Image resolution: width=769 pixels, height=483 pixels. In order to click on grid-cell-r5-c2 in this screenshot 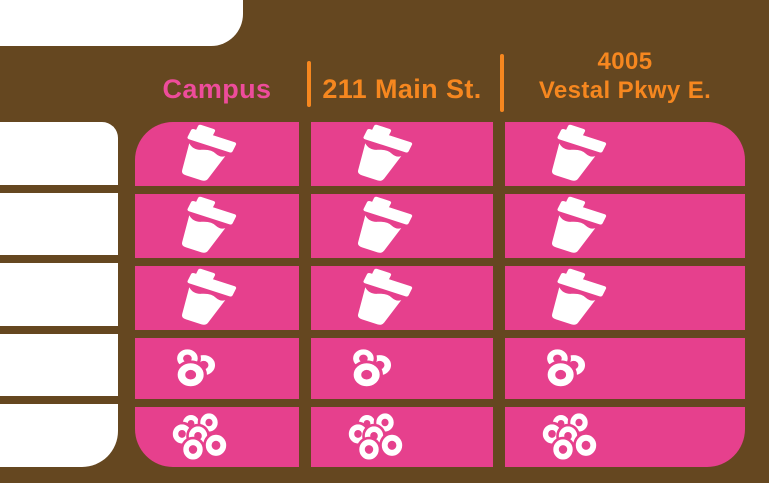, I will do `click(402, 436)`.